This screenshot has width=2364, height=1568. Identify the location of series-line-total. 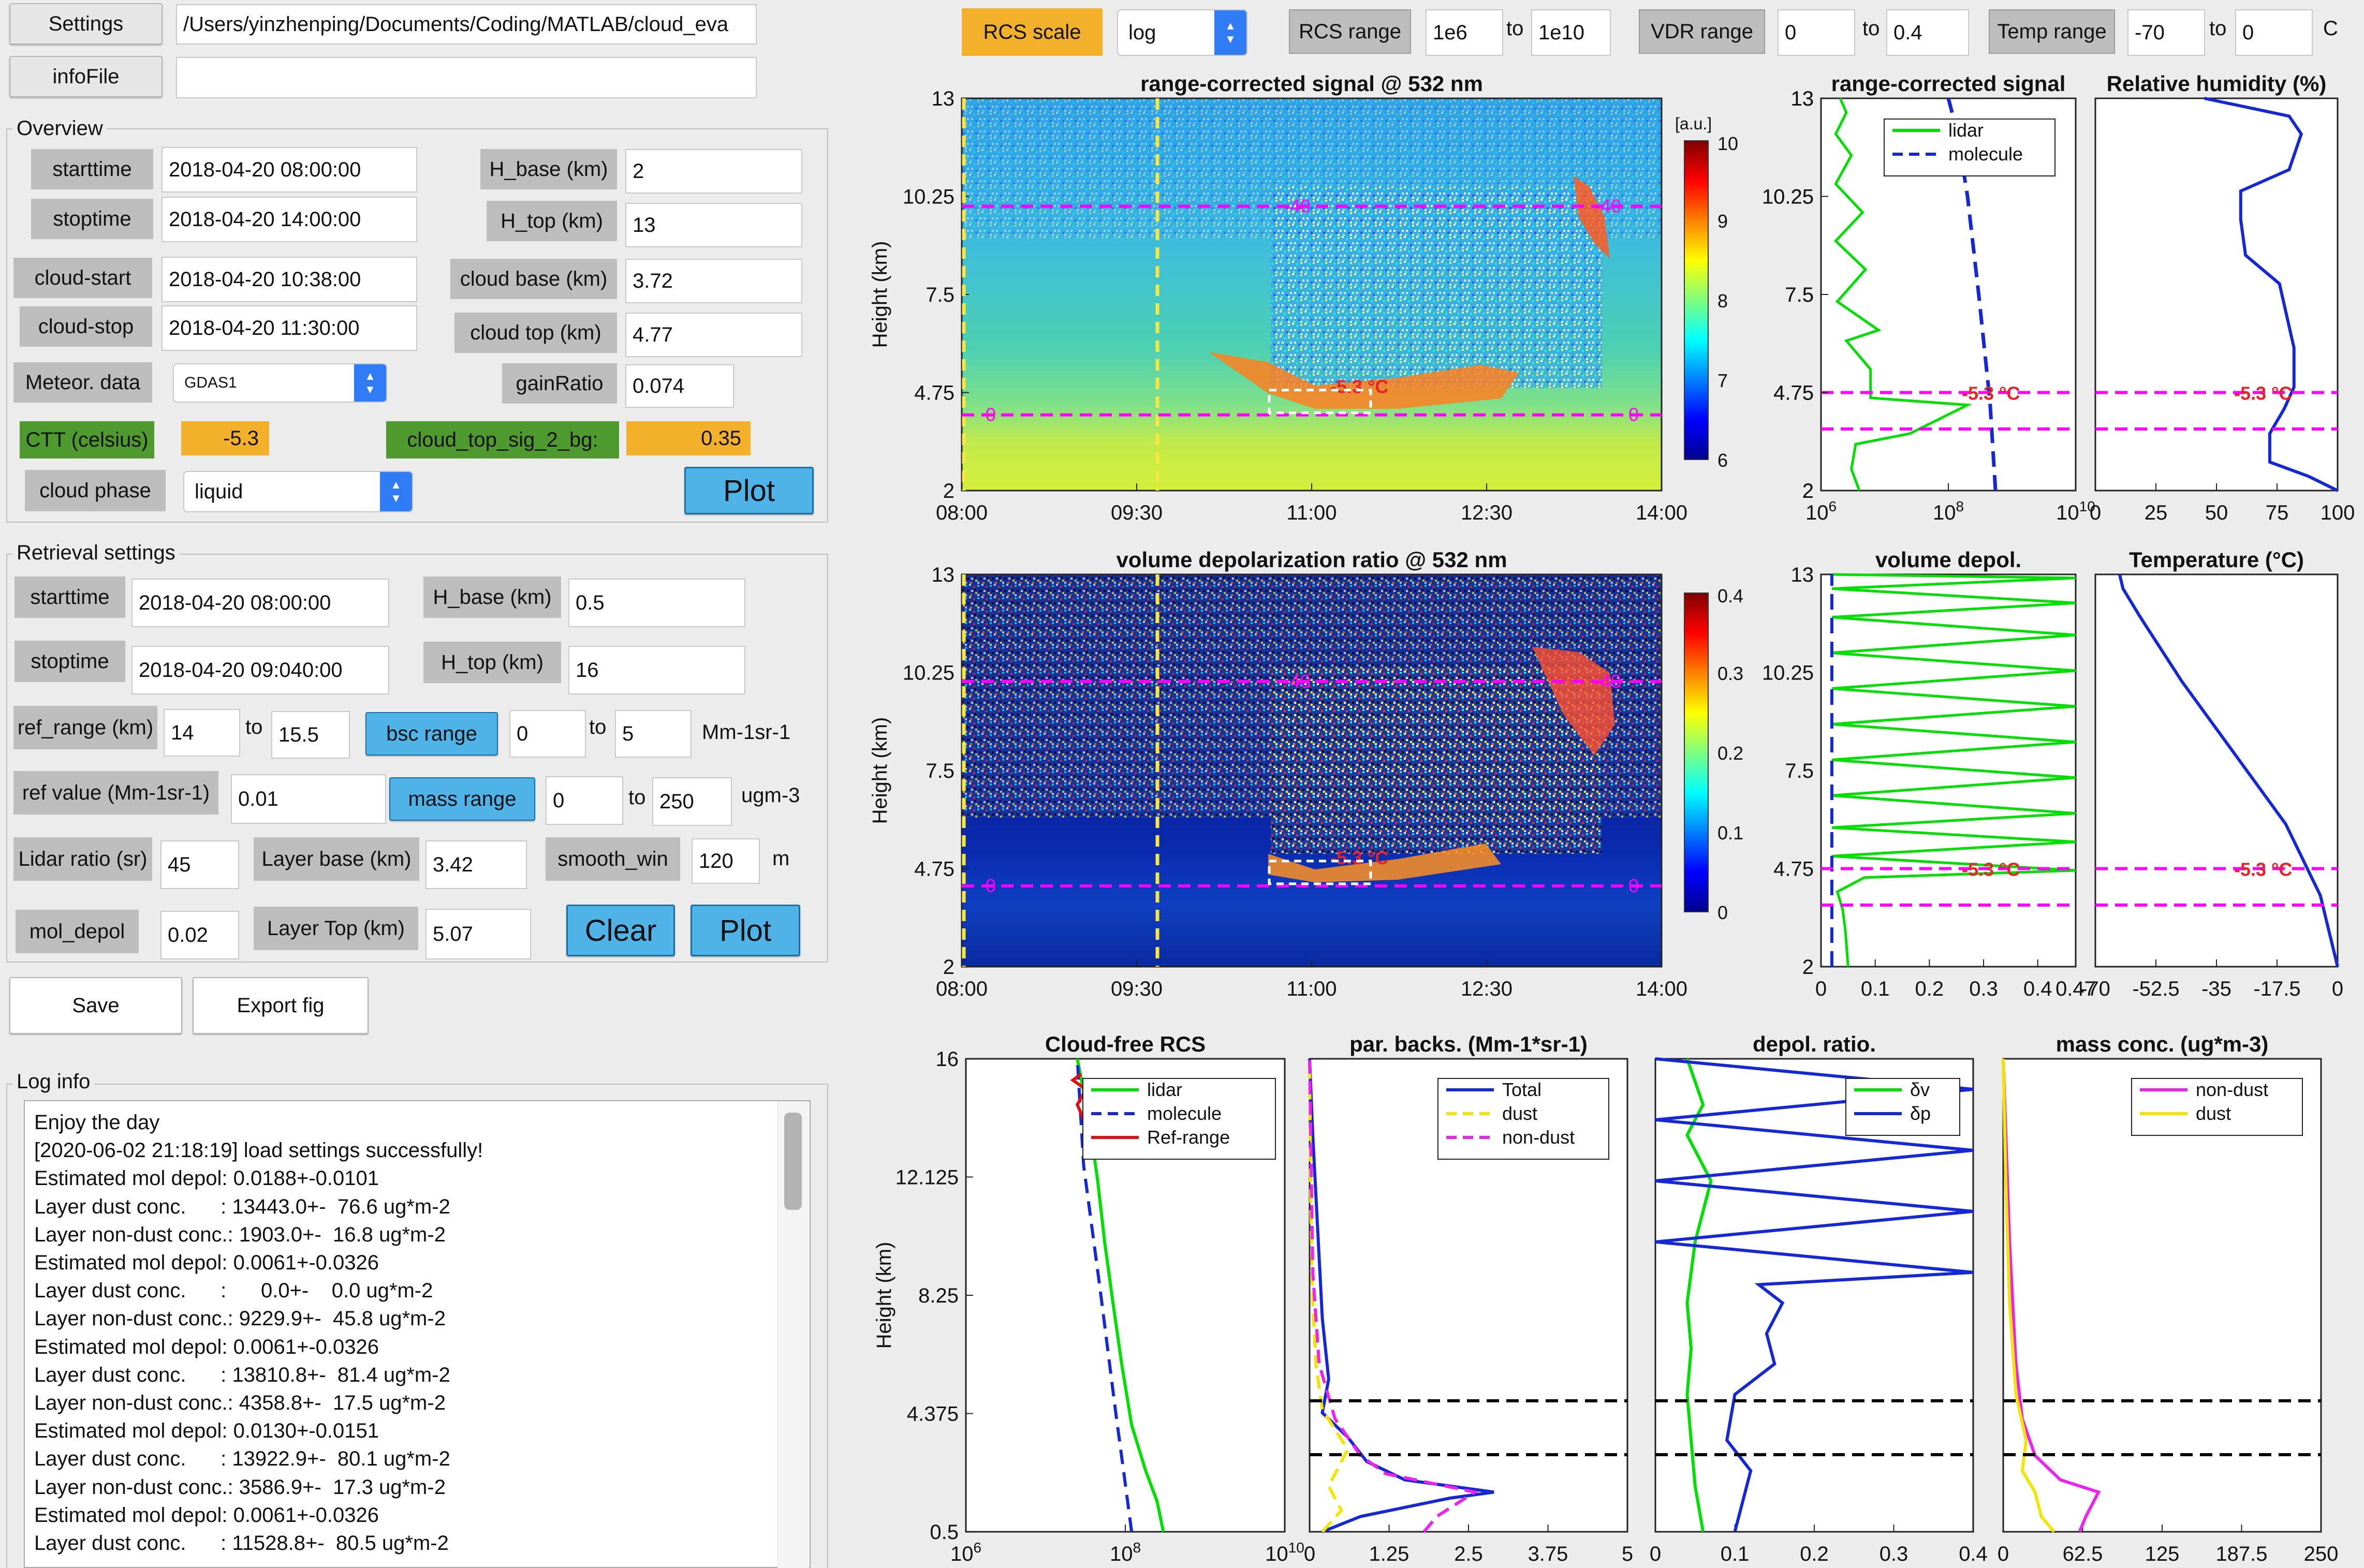
(1401, 1295).